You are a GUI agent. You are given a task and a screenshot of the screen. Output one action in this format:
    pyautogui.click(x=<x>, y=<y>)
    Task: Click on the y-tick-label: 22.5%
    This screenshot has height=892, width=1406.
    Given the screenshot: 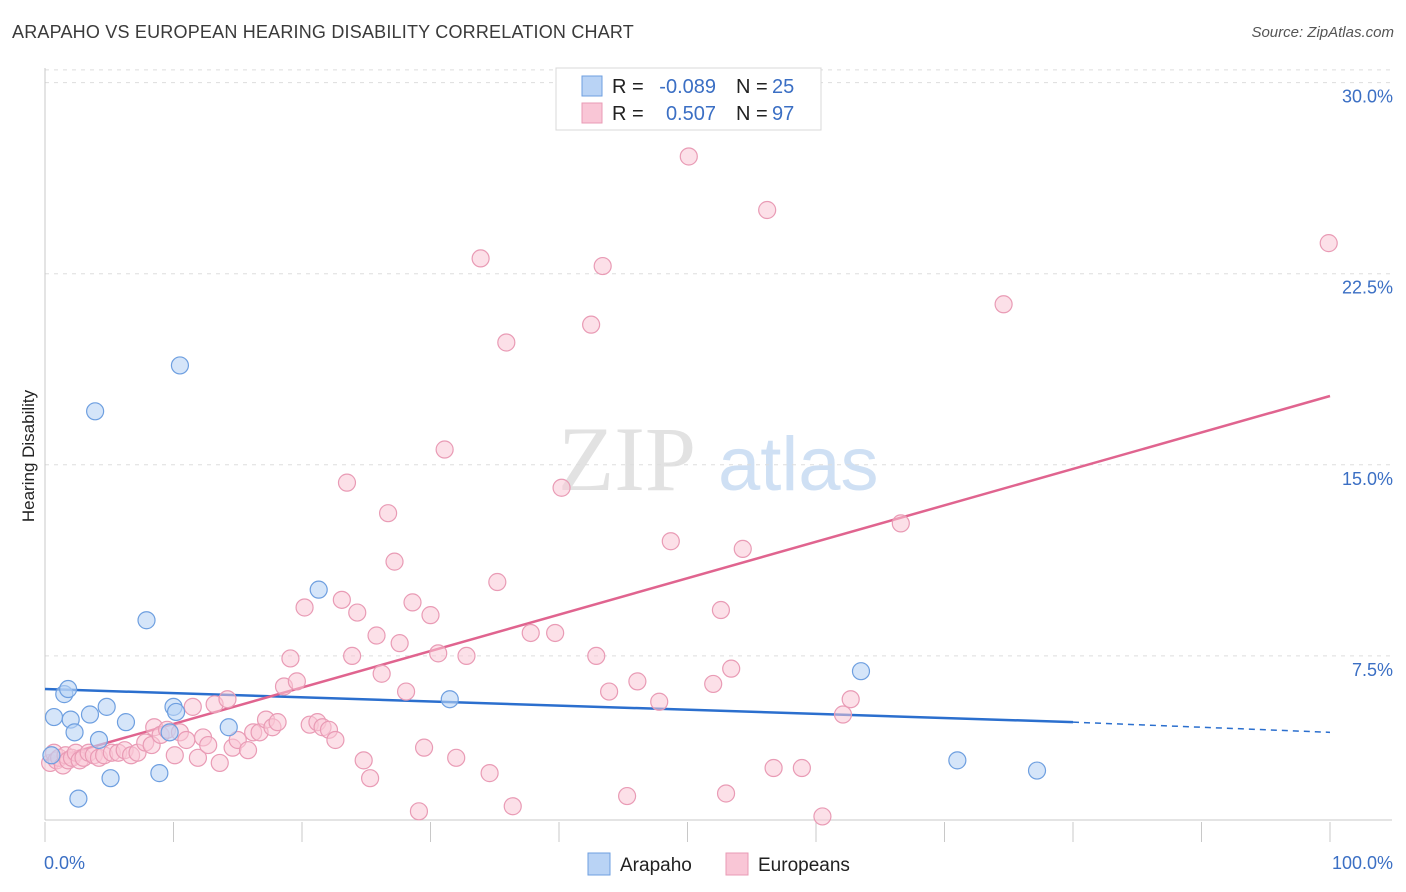 What is the action you would take?
    pyautogui.click(x=1367, y=288)
    